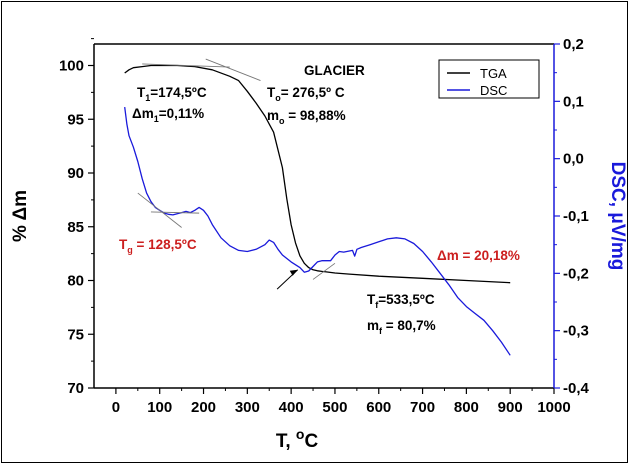  I want to click on x-tick-label: 400, so click(291, 407).